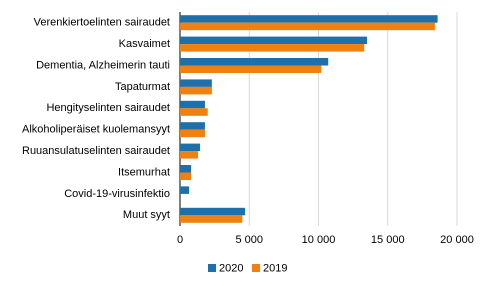 The width and height of the screenshot is (492, 291). I want to click on y-tick-label: Covid-19-virusinfektio, so click(117, 194).